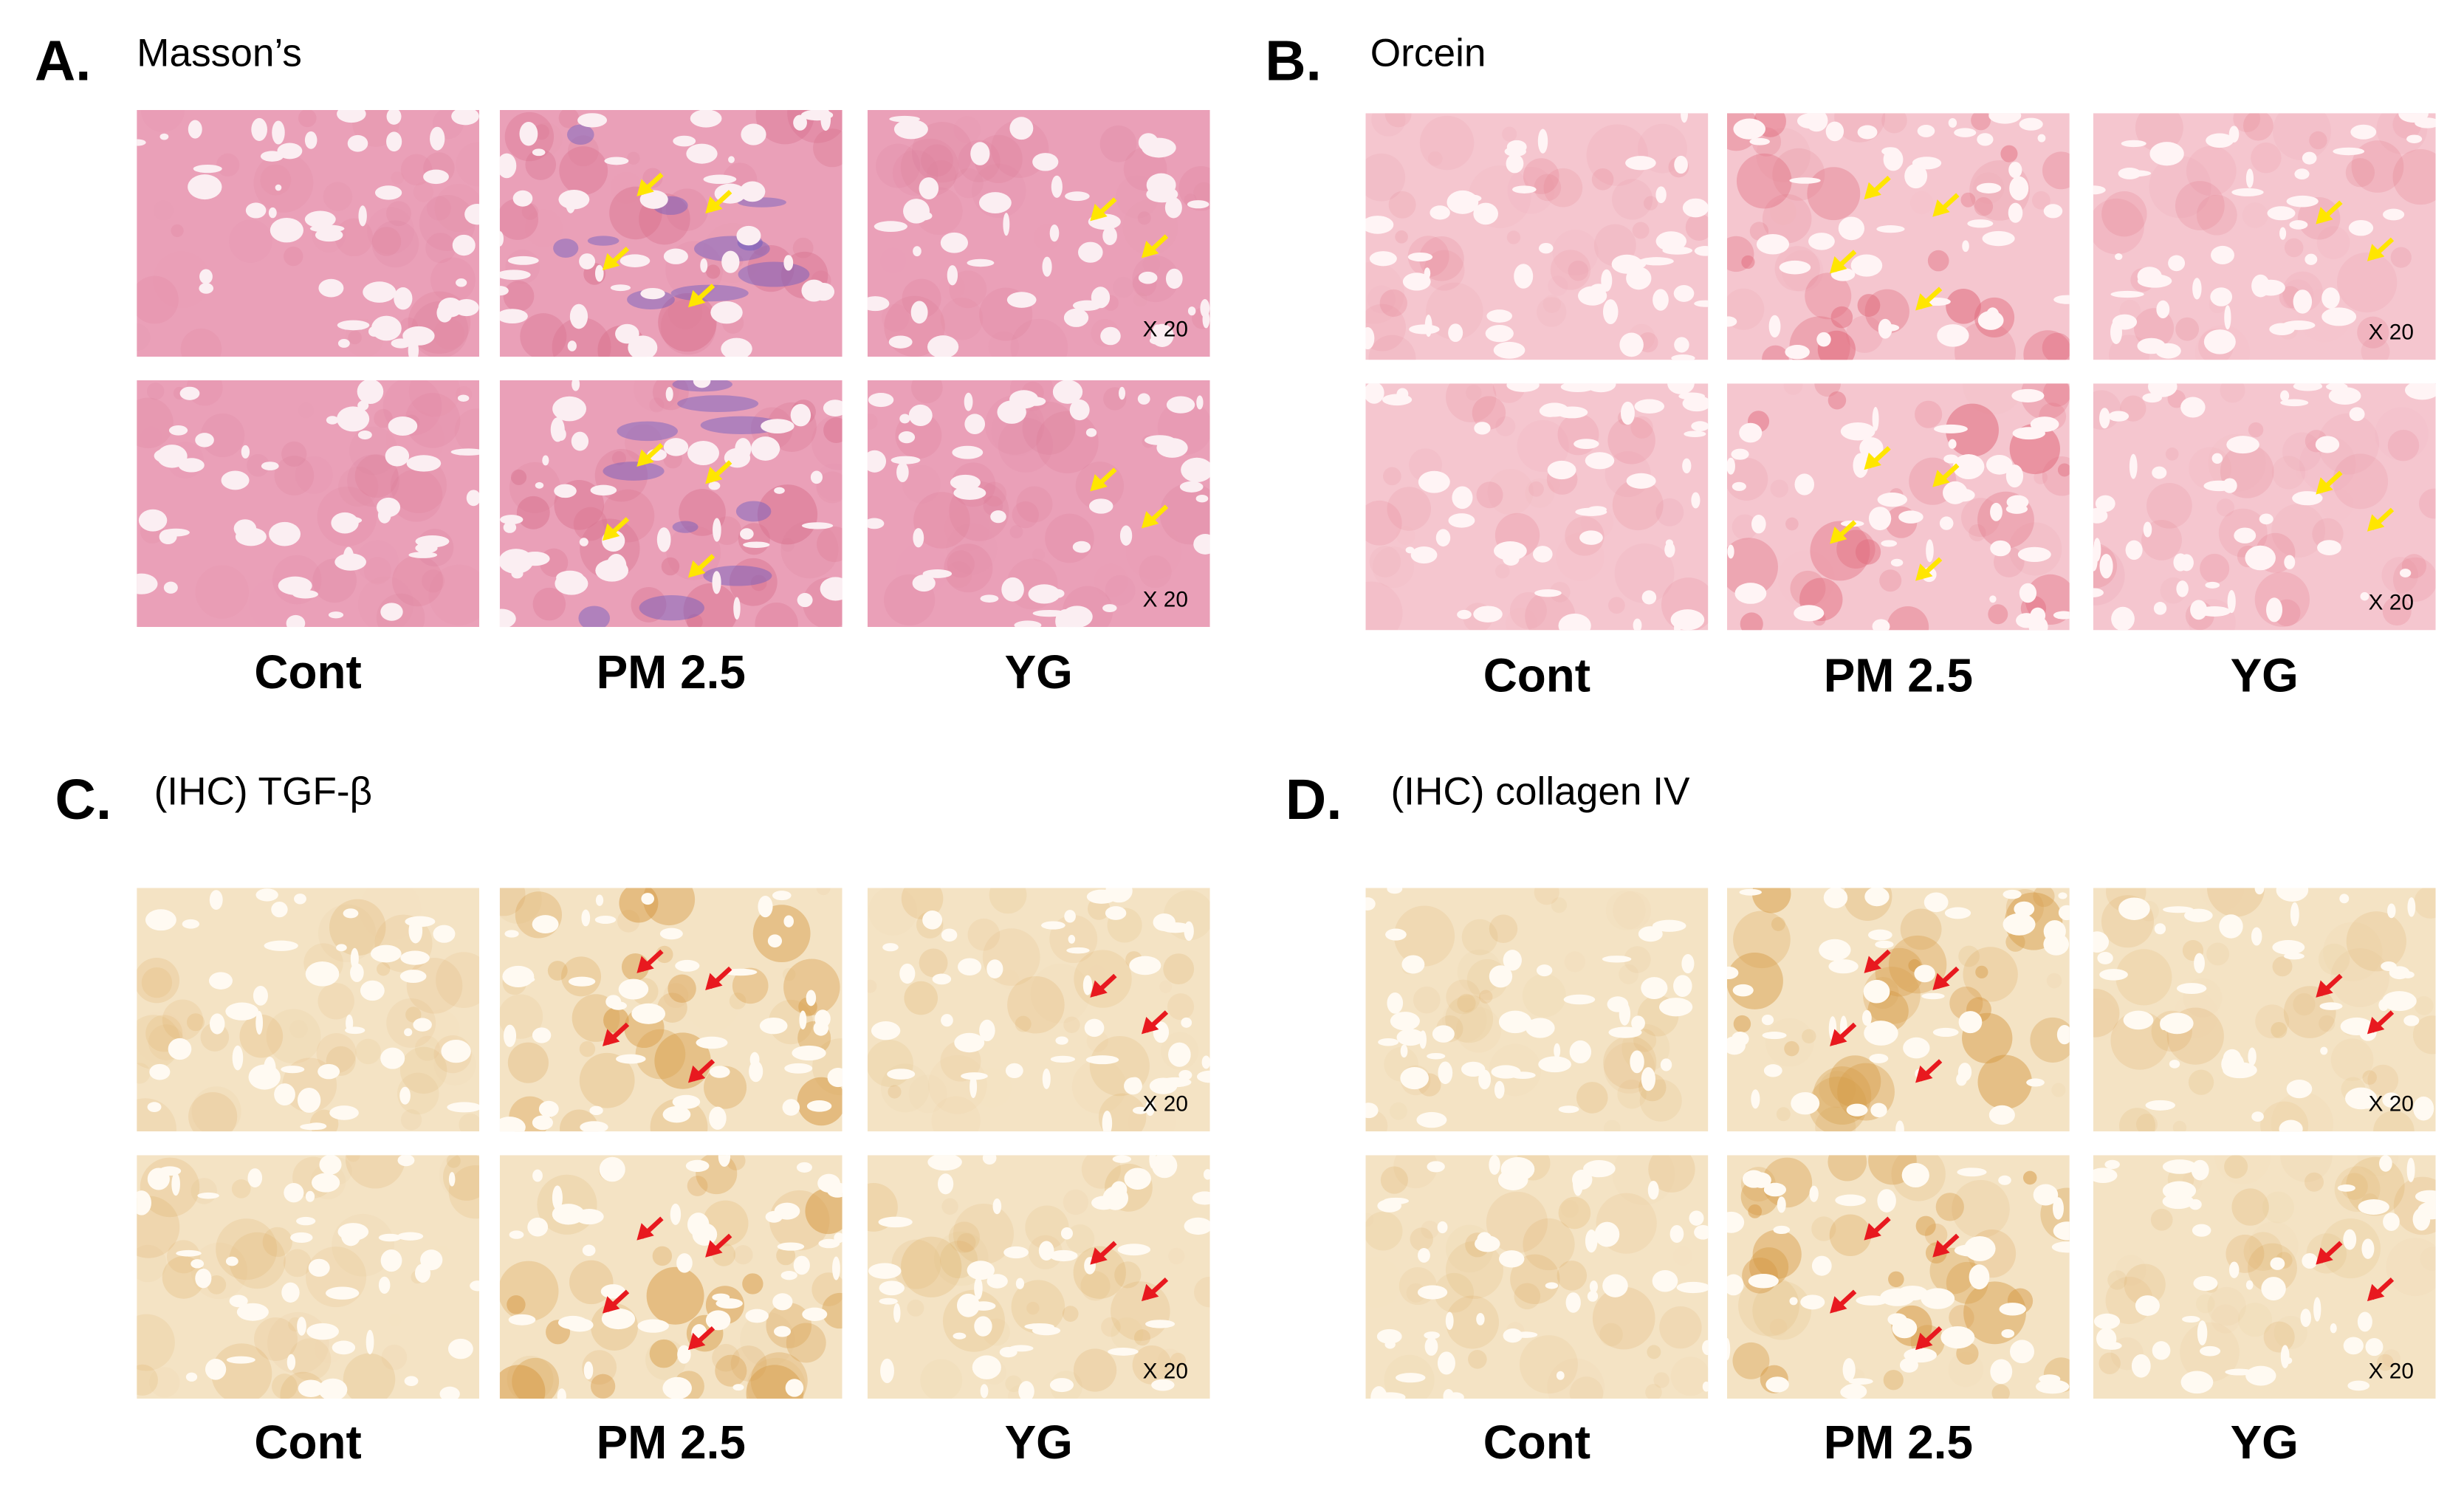 This screenshot has width=2464, height=1502. What do you see at coordinates (1313, 799) in the screenshot?
I see `panel-letter: D.` at bounding box center [1313, 799].